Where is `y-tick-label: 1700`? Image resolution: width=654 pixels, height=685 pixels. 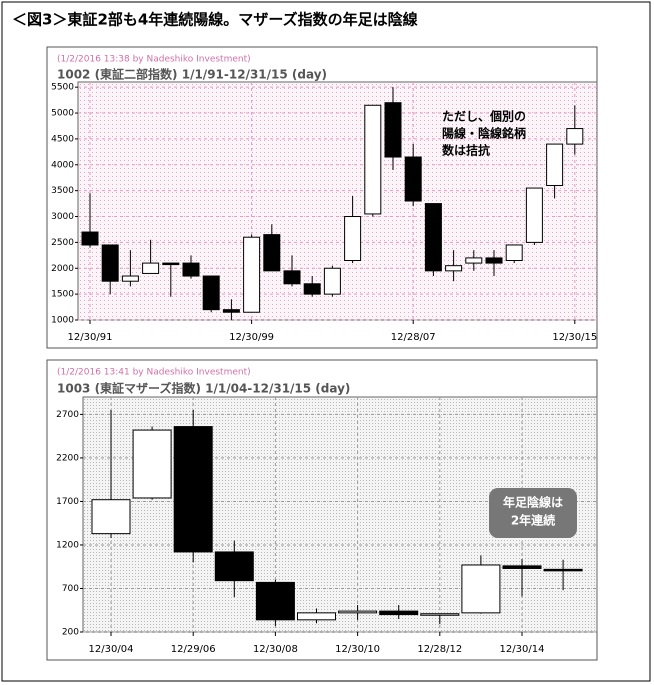 y-tick-label: 1700 is located at coordinates (67, 502).